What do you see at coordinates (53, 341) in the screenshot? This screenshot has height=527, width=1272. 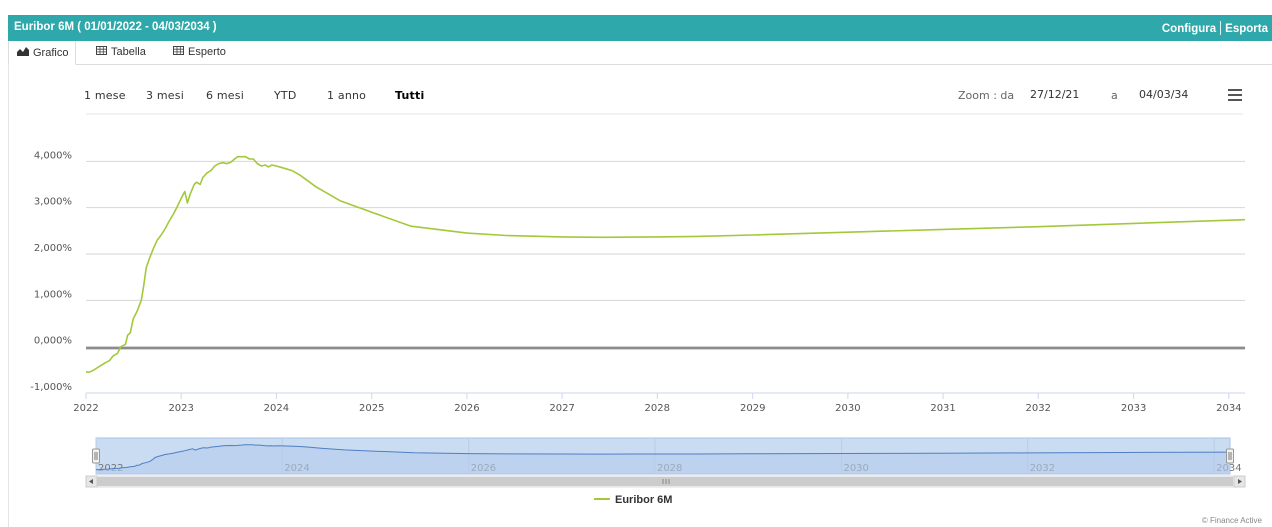 I see `y-tick-label: 0,000%` at bounding box center [53, 341].